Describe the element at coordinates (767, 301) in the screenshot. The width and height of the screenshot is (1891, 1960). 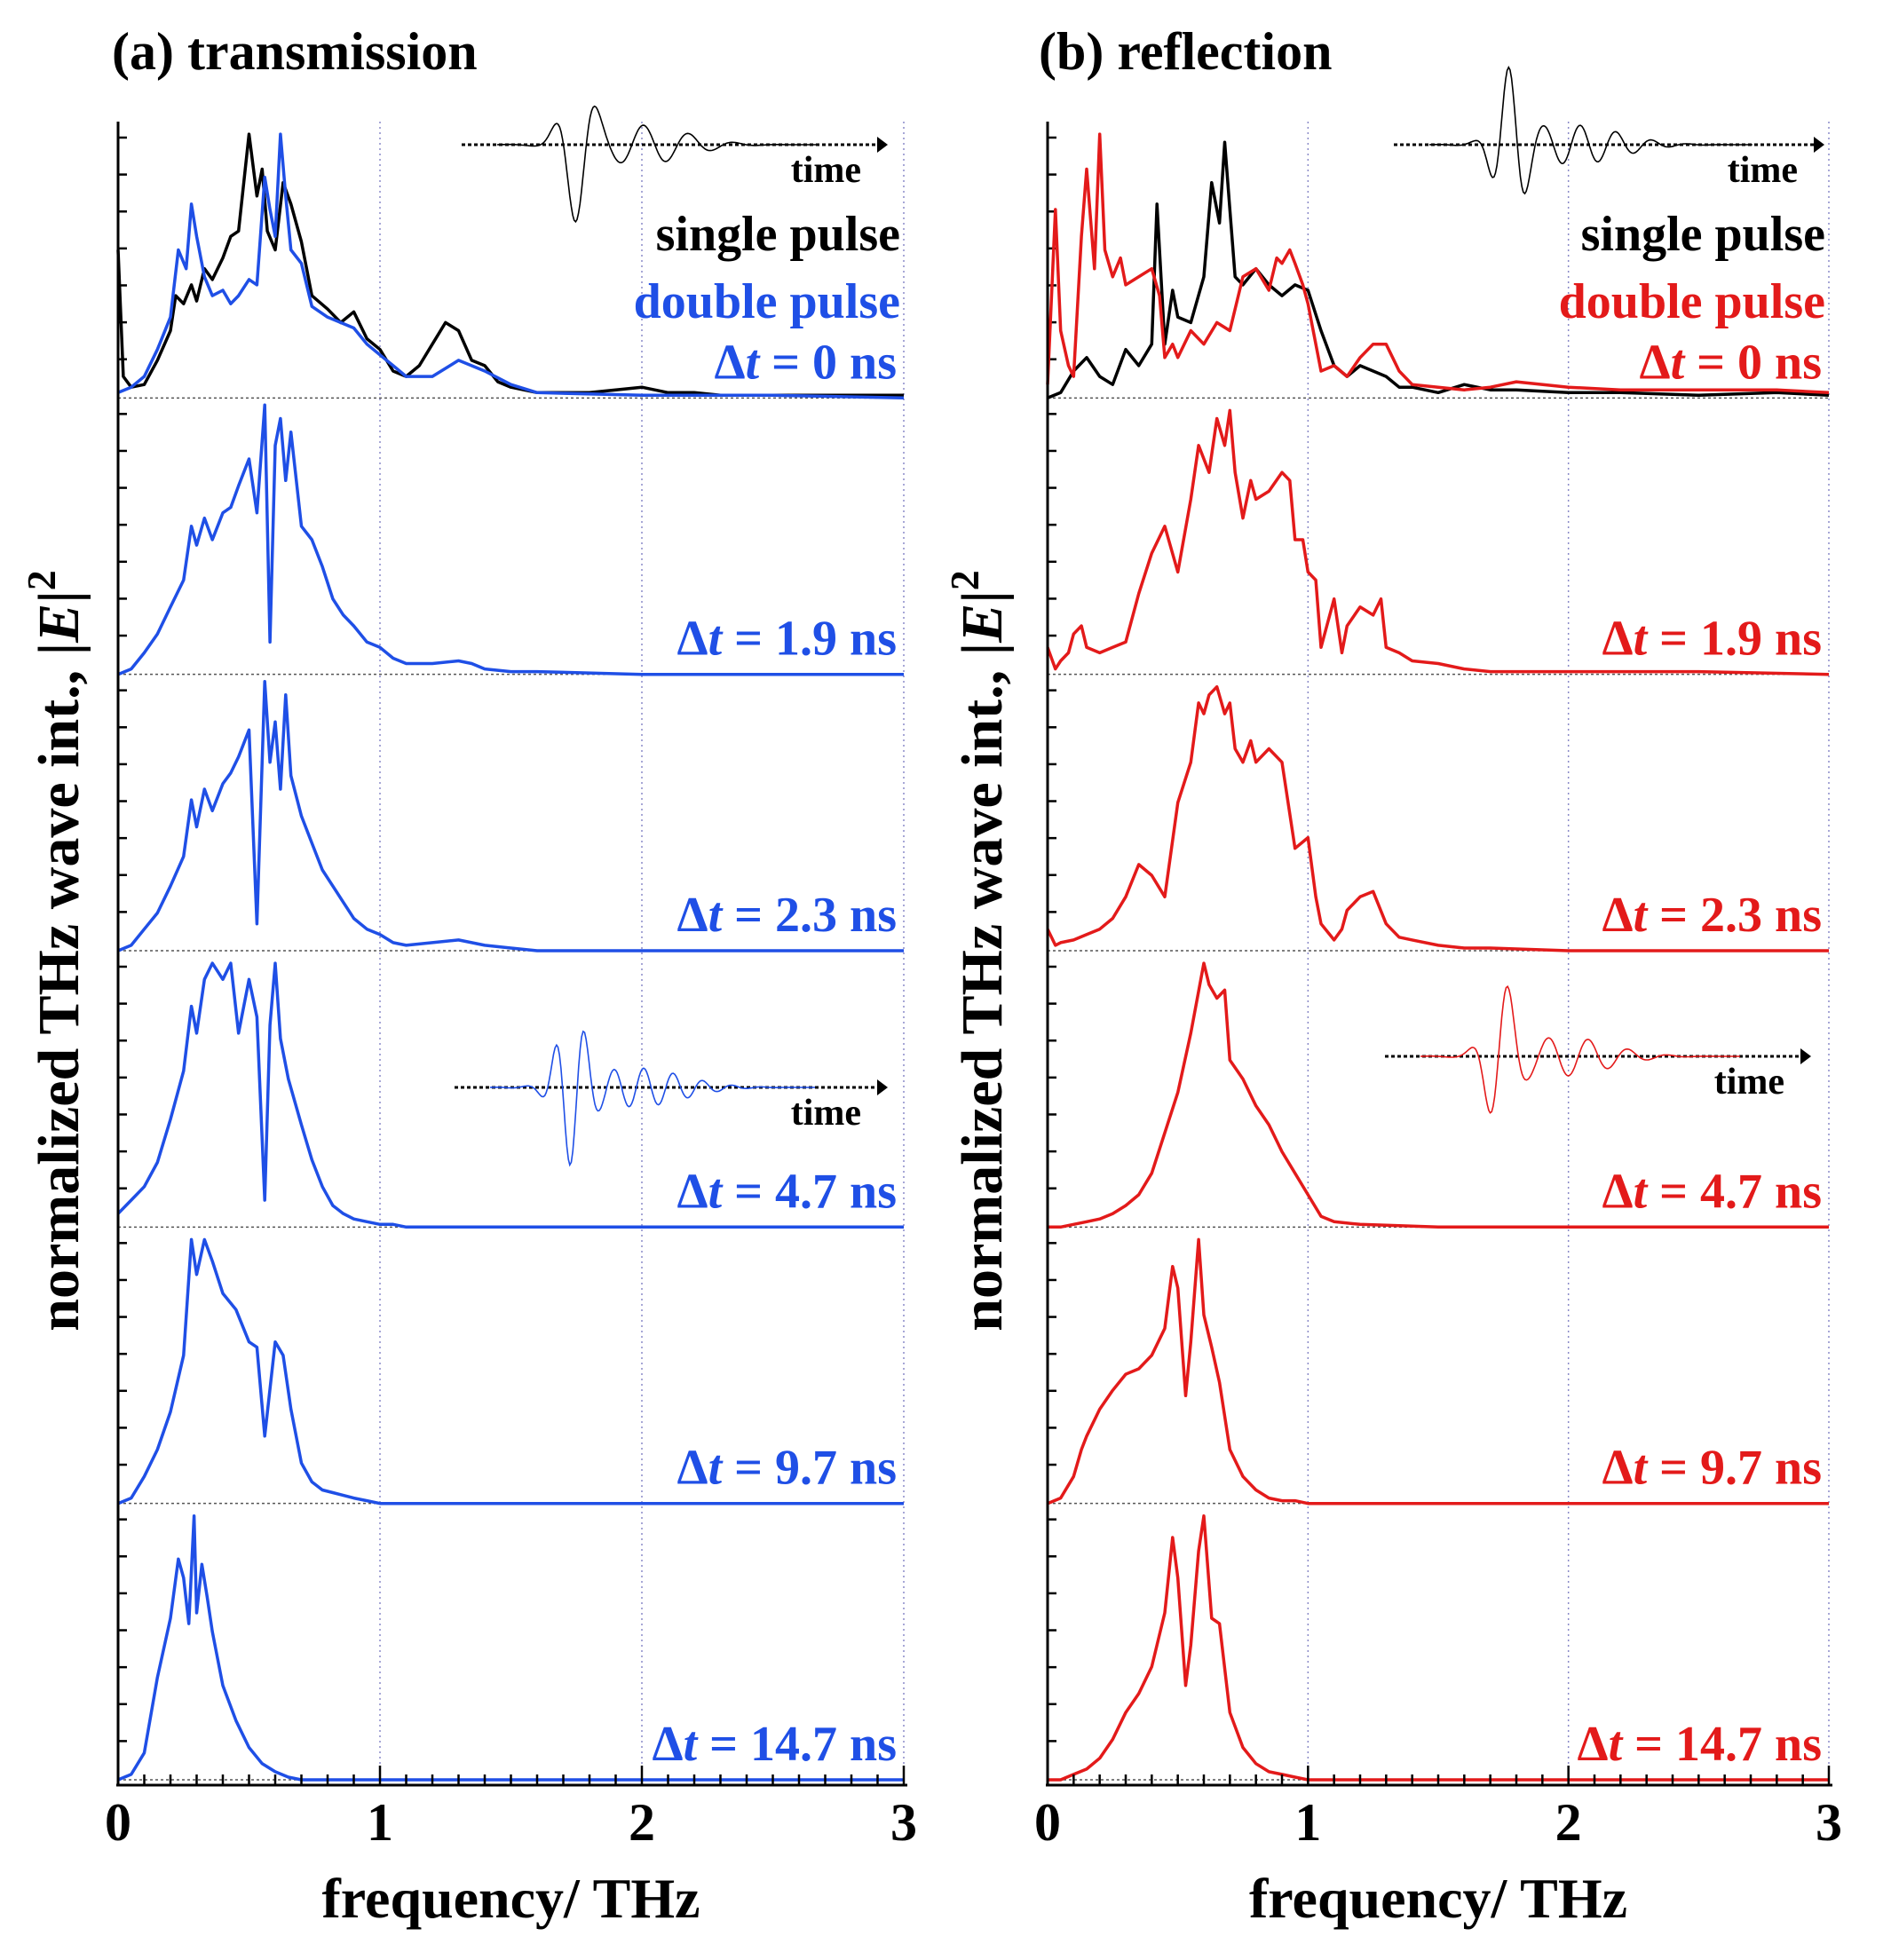
I see `legend-double-pulse: double pulse` at that location.